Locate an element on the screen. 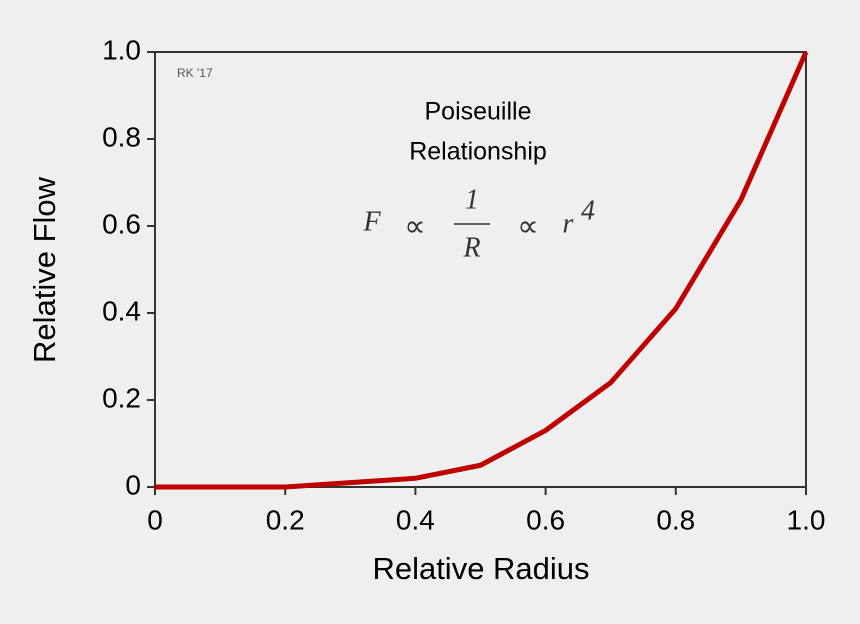  formula-numerator: 1 is located at coordinates (472, 199).